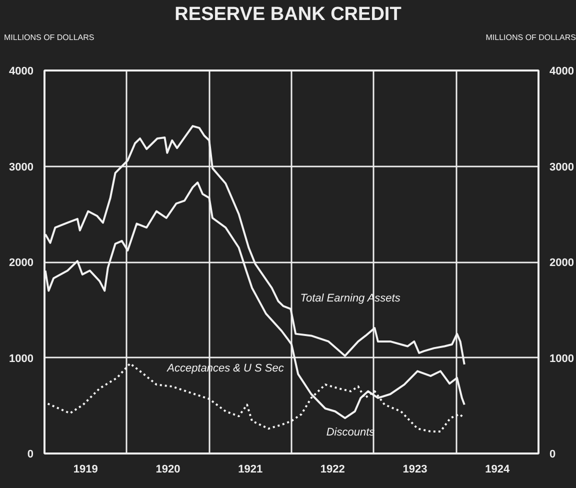 The width and height of the screenshot is (576, 488). I want to click on x-tick-label: 1920, so click(168, 470).